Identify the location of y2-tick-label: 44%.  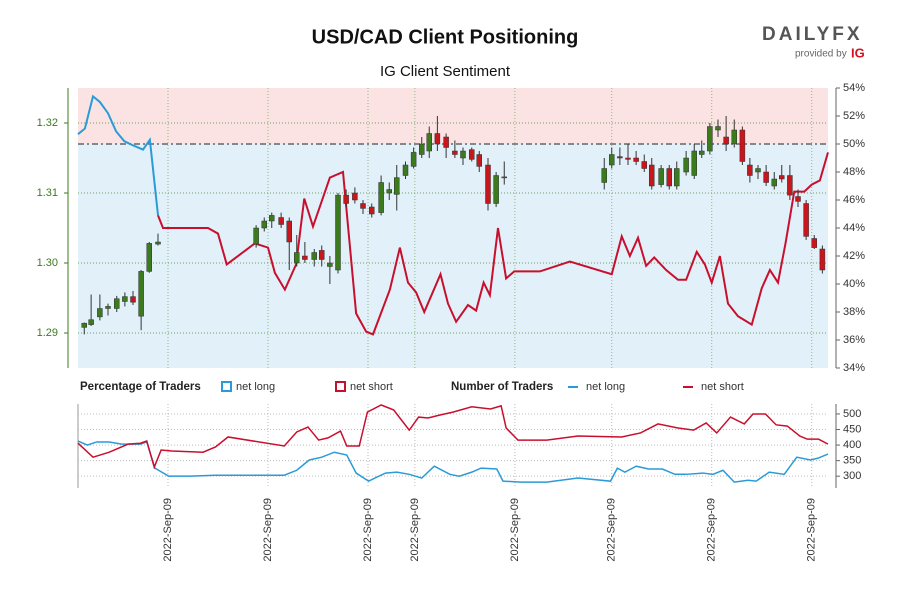
(854, 228).